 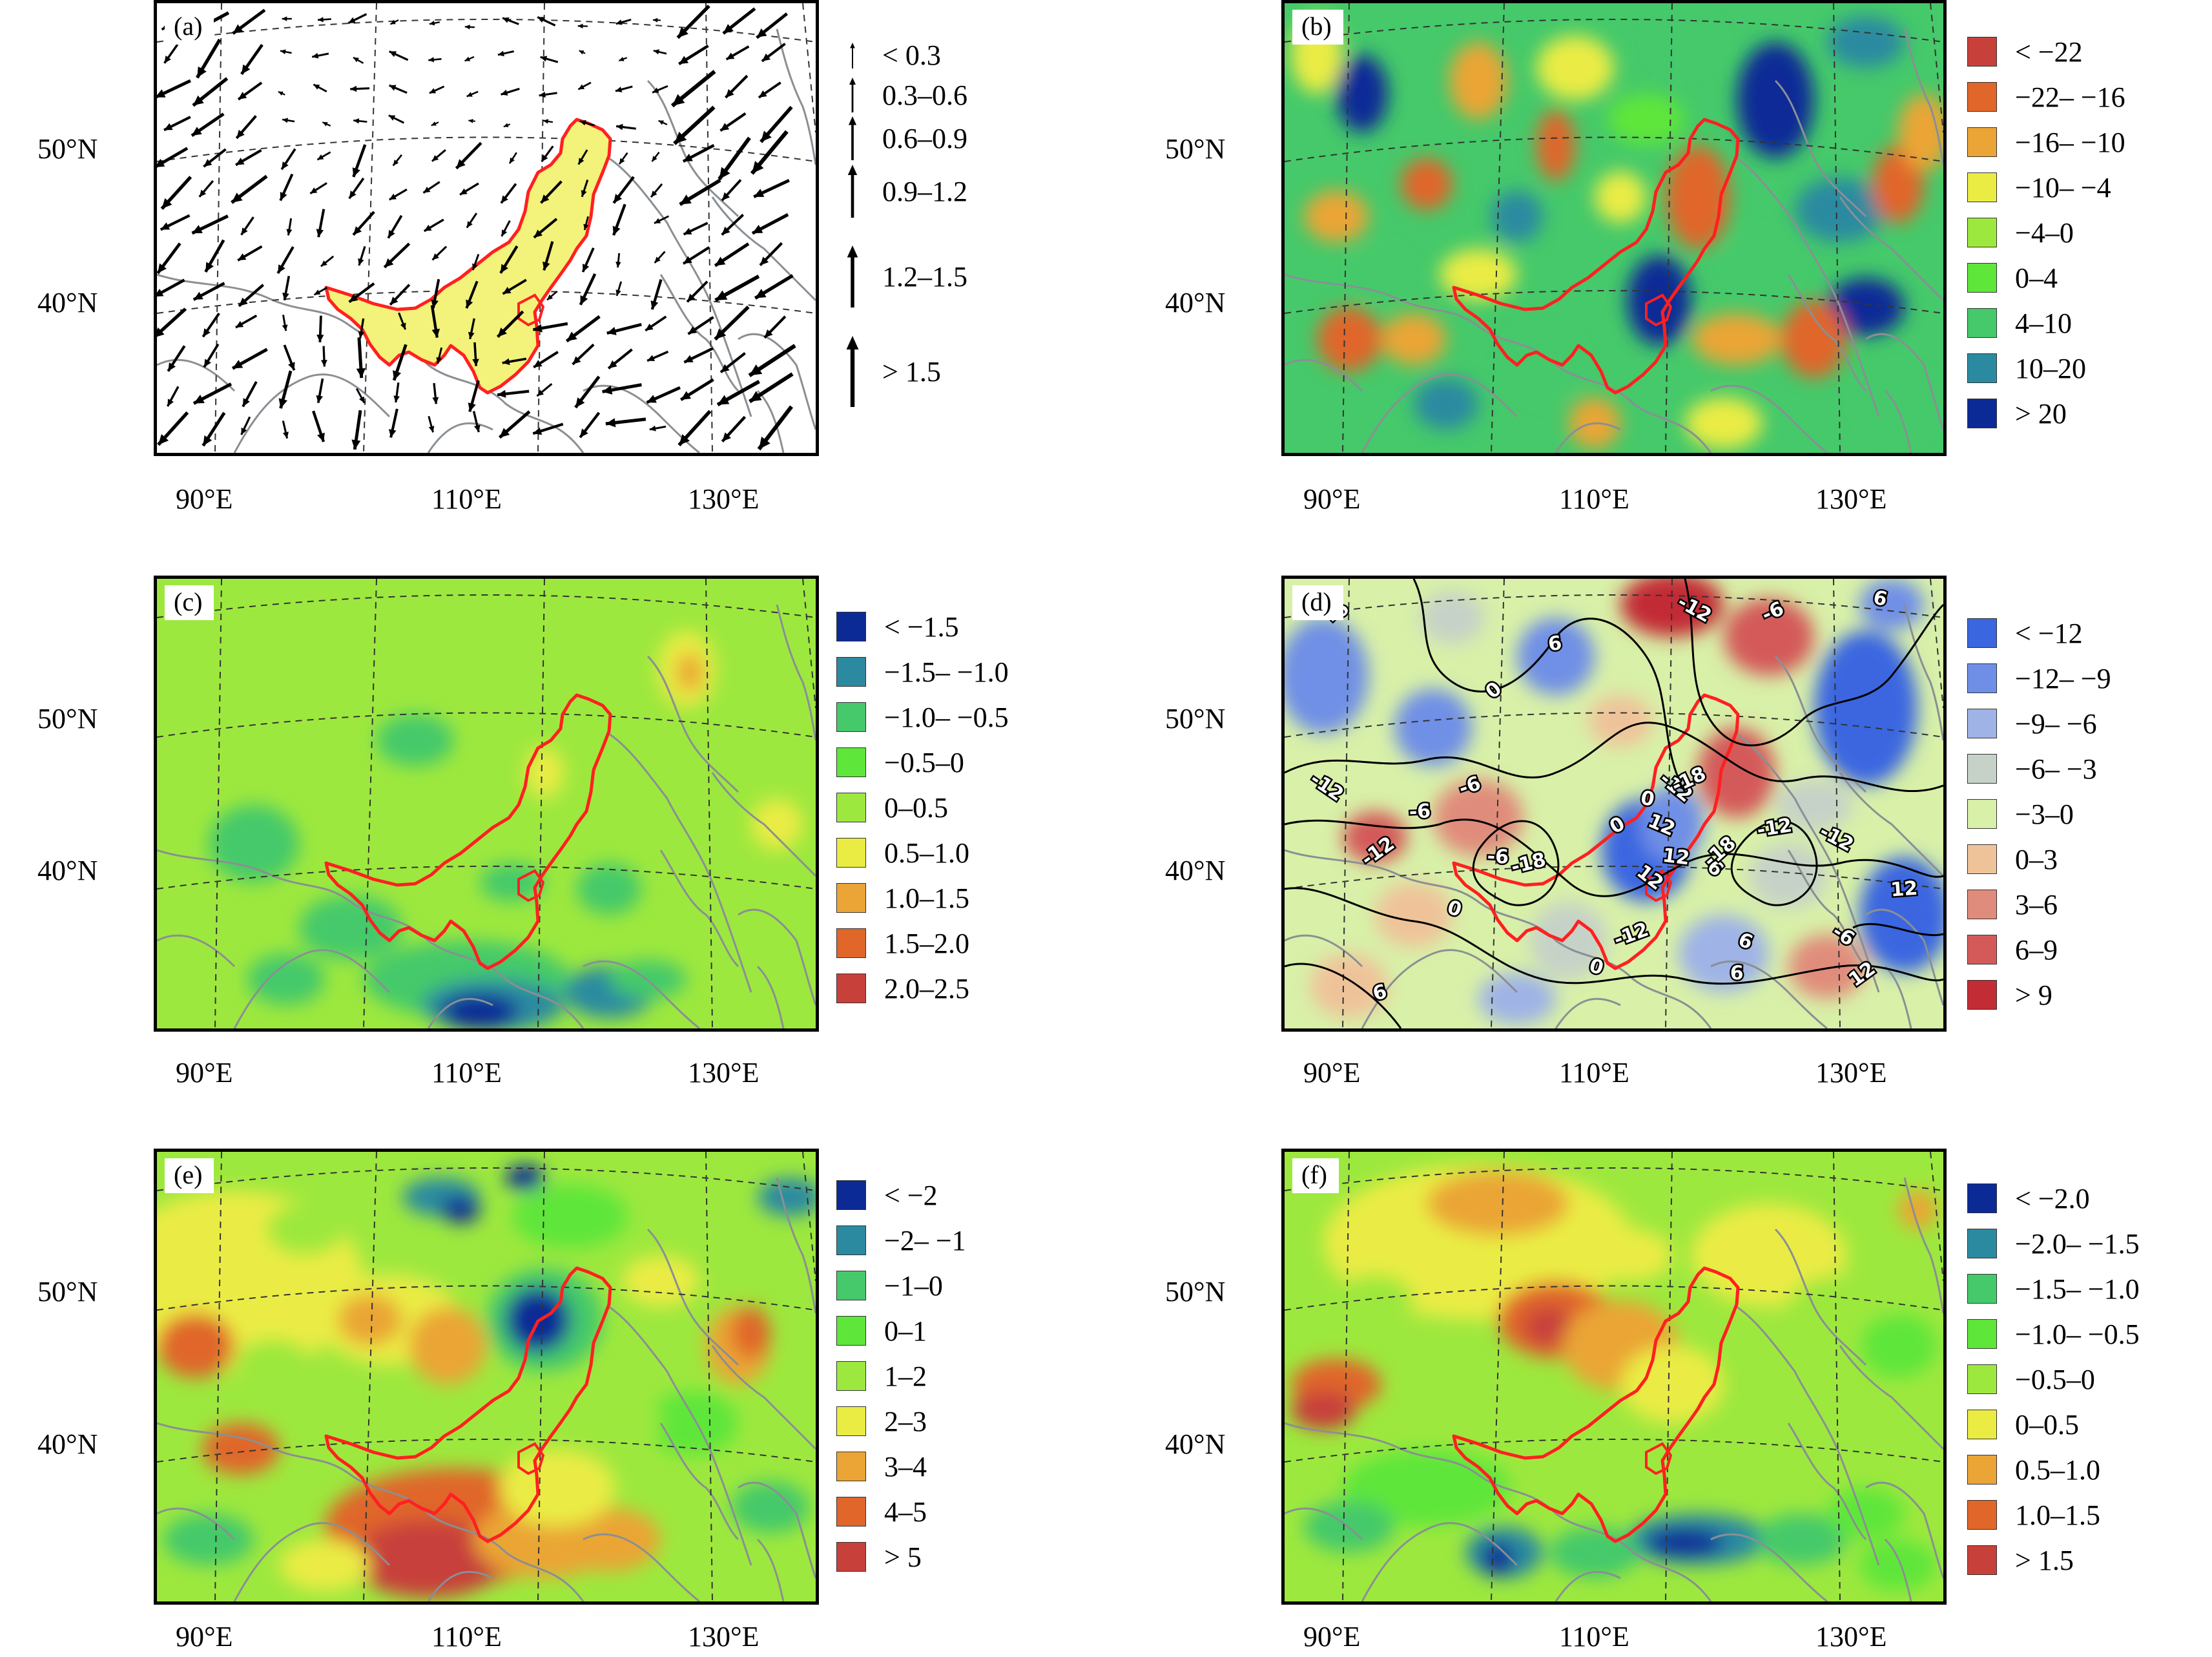 I want to click on legend-label: 0.9–1.2, so click(x=924, y=191).